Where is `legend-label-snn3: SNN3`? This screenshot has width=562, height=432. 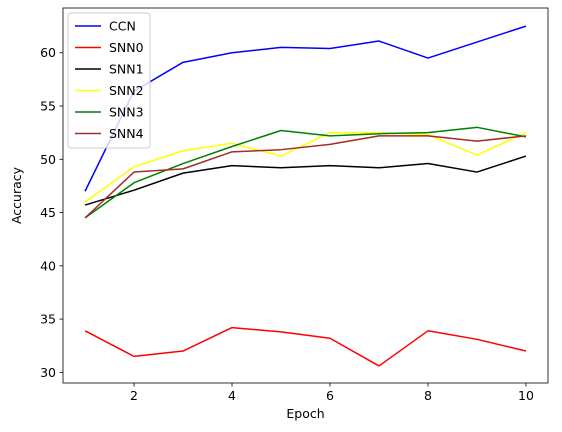
legend-label-snn3: SNN3 is located at coordinates (126, 112).